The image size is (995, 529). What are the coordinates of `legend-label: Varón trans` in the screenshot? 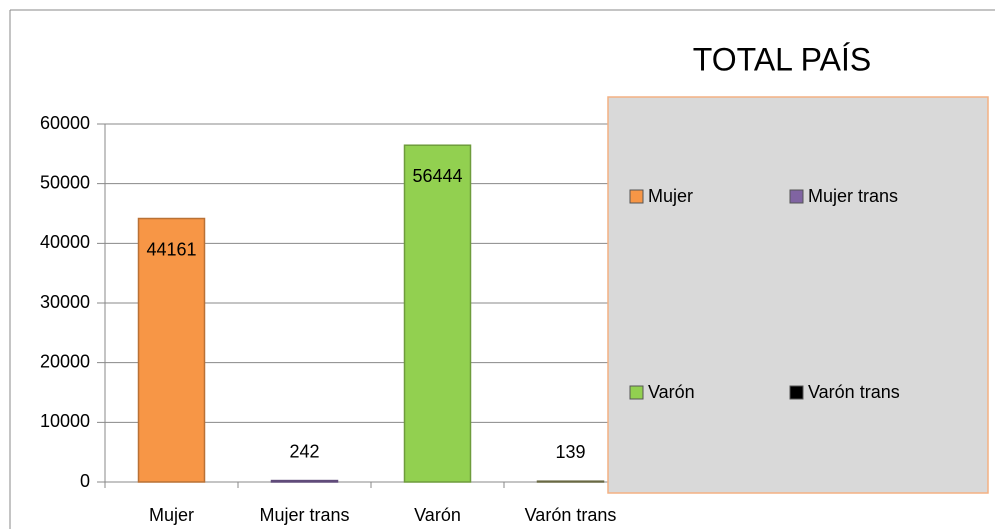 It's located at (854, 392).